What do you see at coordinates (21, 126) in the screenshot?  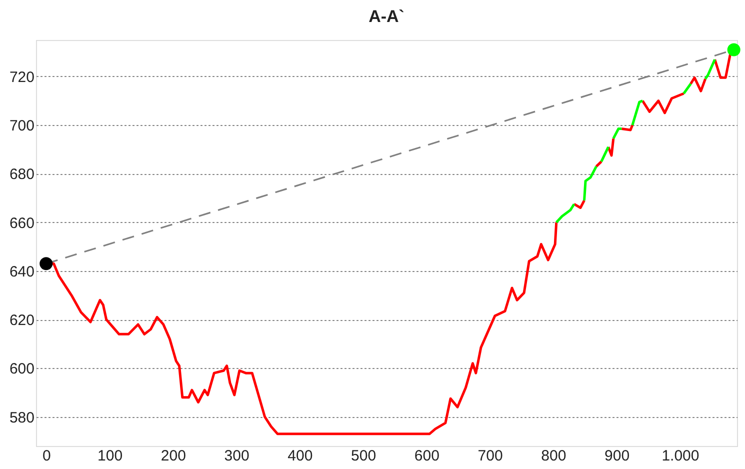 I see `y-tick-label: 700` at bounding box center [21, 126].